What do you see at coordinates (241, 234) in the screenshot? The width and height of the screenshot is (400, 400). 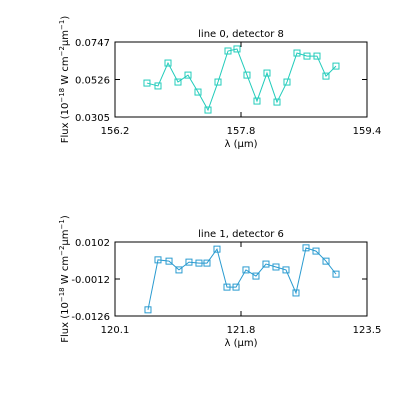 I see `chart-title: line 1, detector 6` at bounding box center [241, 234].